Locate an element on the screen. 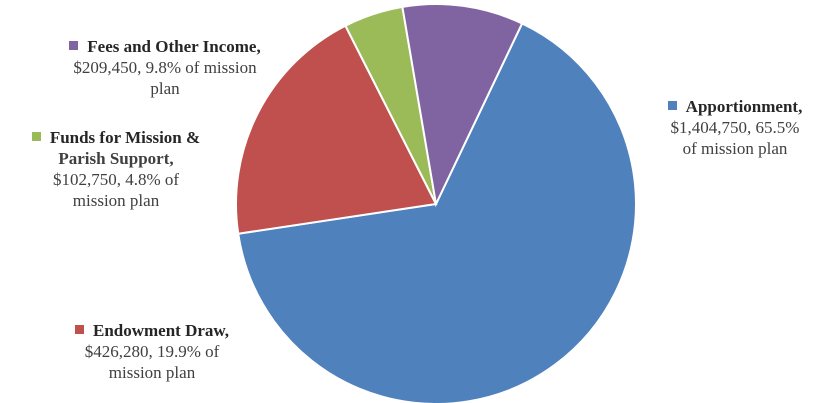  label-fees-suffix: plan is located at coordinates (165, 88).